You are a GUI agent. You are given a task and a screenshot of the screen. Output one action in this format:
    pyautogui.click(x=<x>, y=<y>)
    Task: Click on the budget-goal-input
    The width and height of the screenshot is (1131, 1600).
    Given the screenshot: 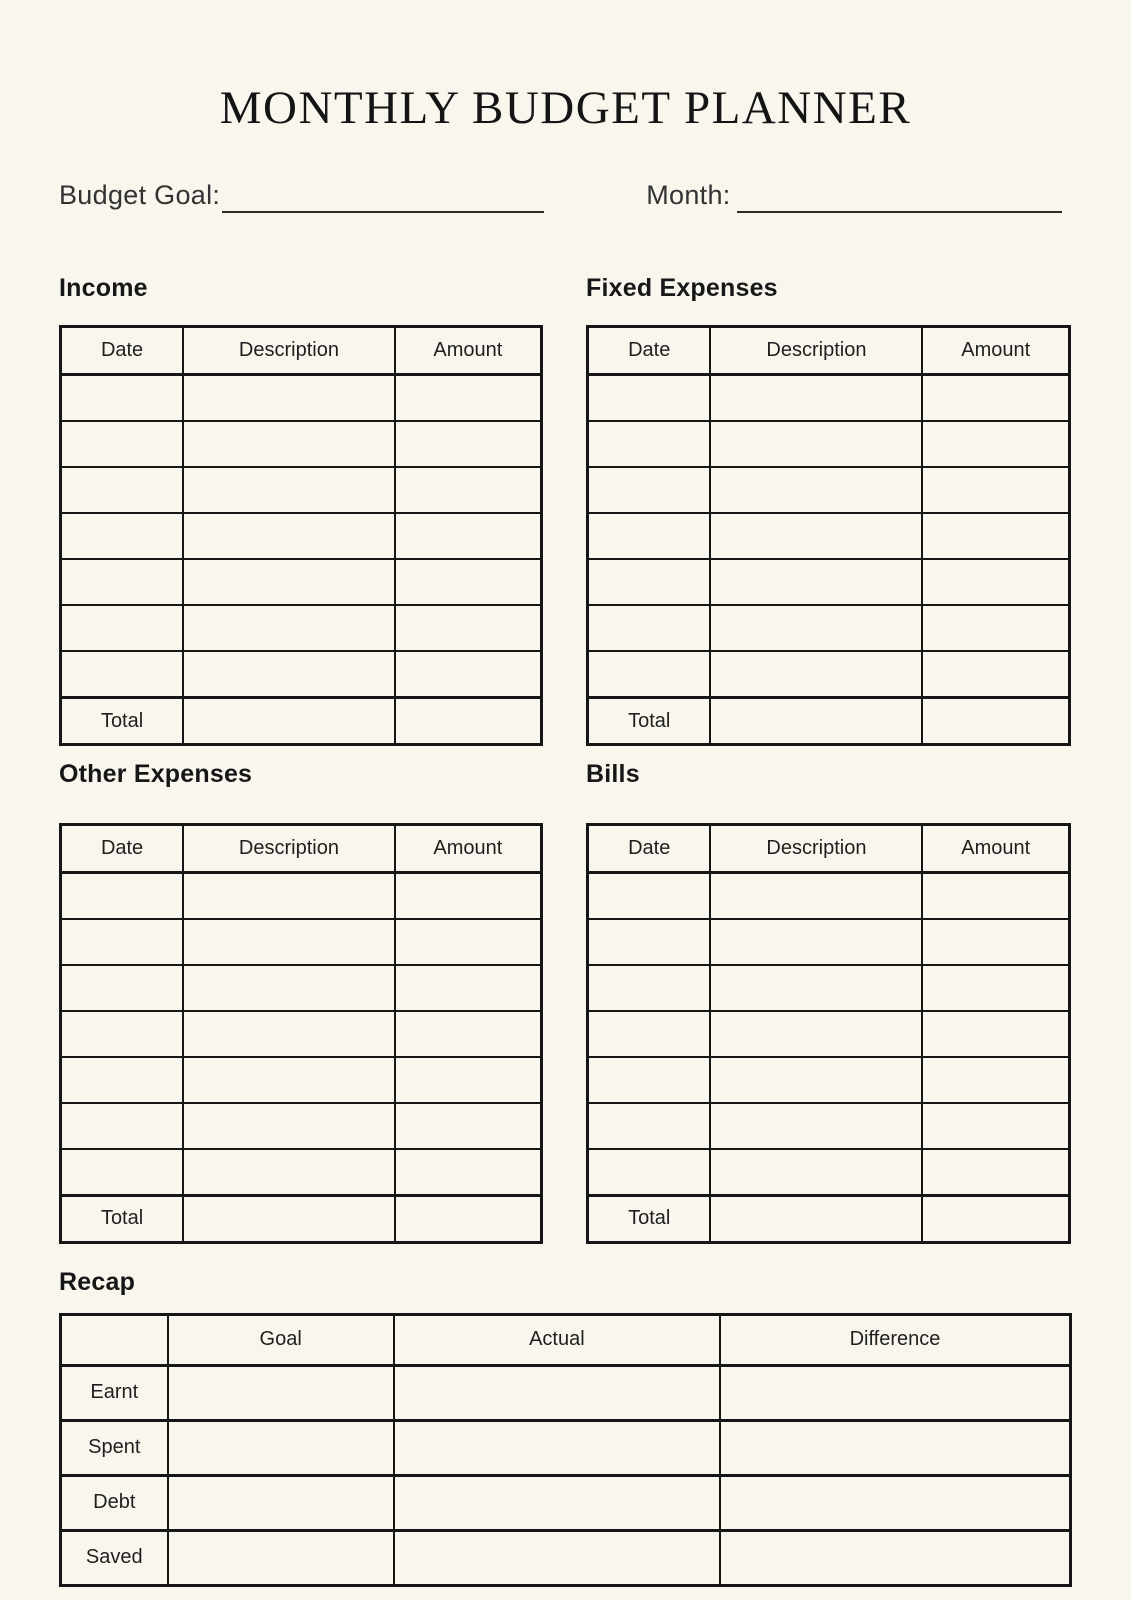 What is the action you would take?
    pyautogui.click(x=383, y=211)
    